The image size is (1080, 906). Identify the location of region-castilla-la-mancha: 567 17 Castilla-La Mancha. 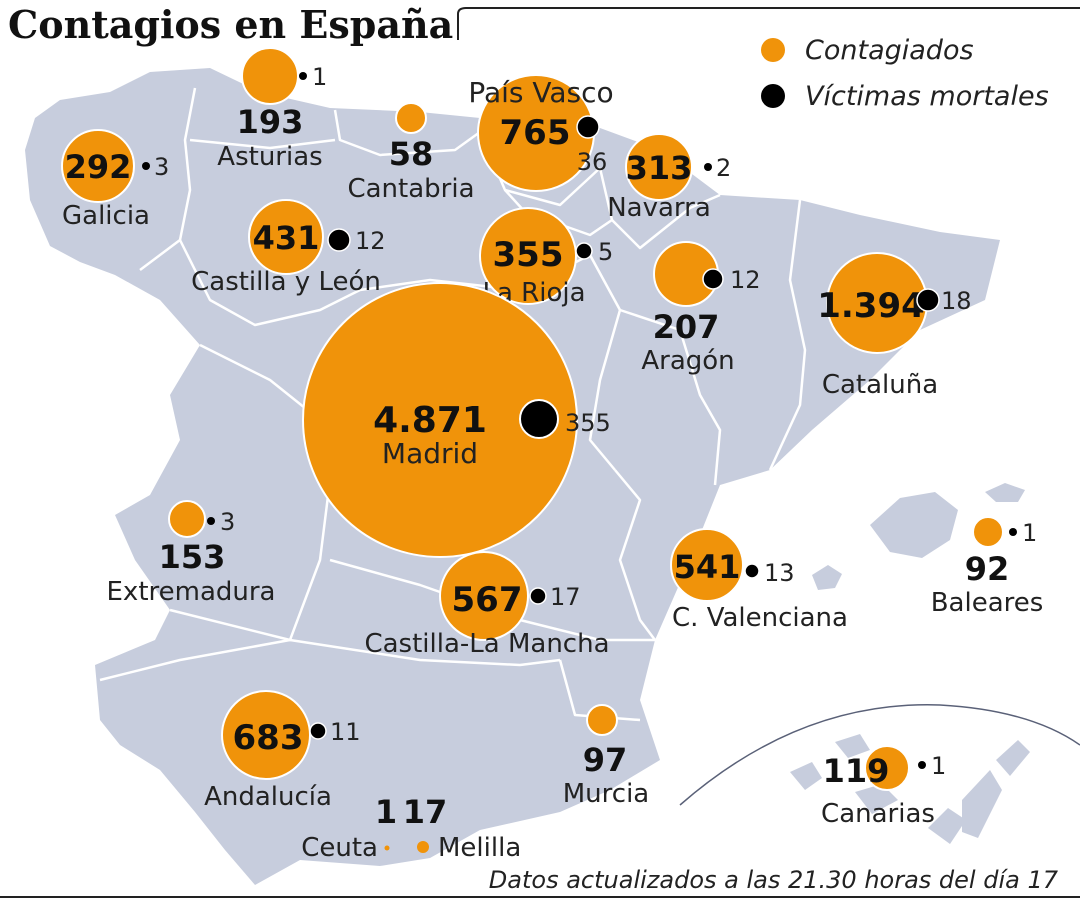
(487, 605).